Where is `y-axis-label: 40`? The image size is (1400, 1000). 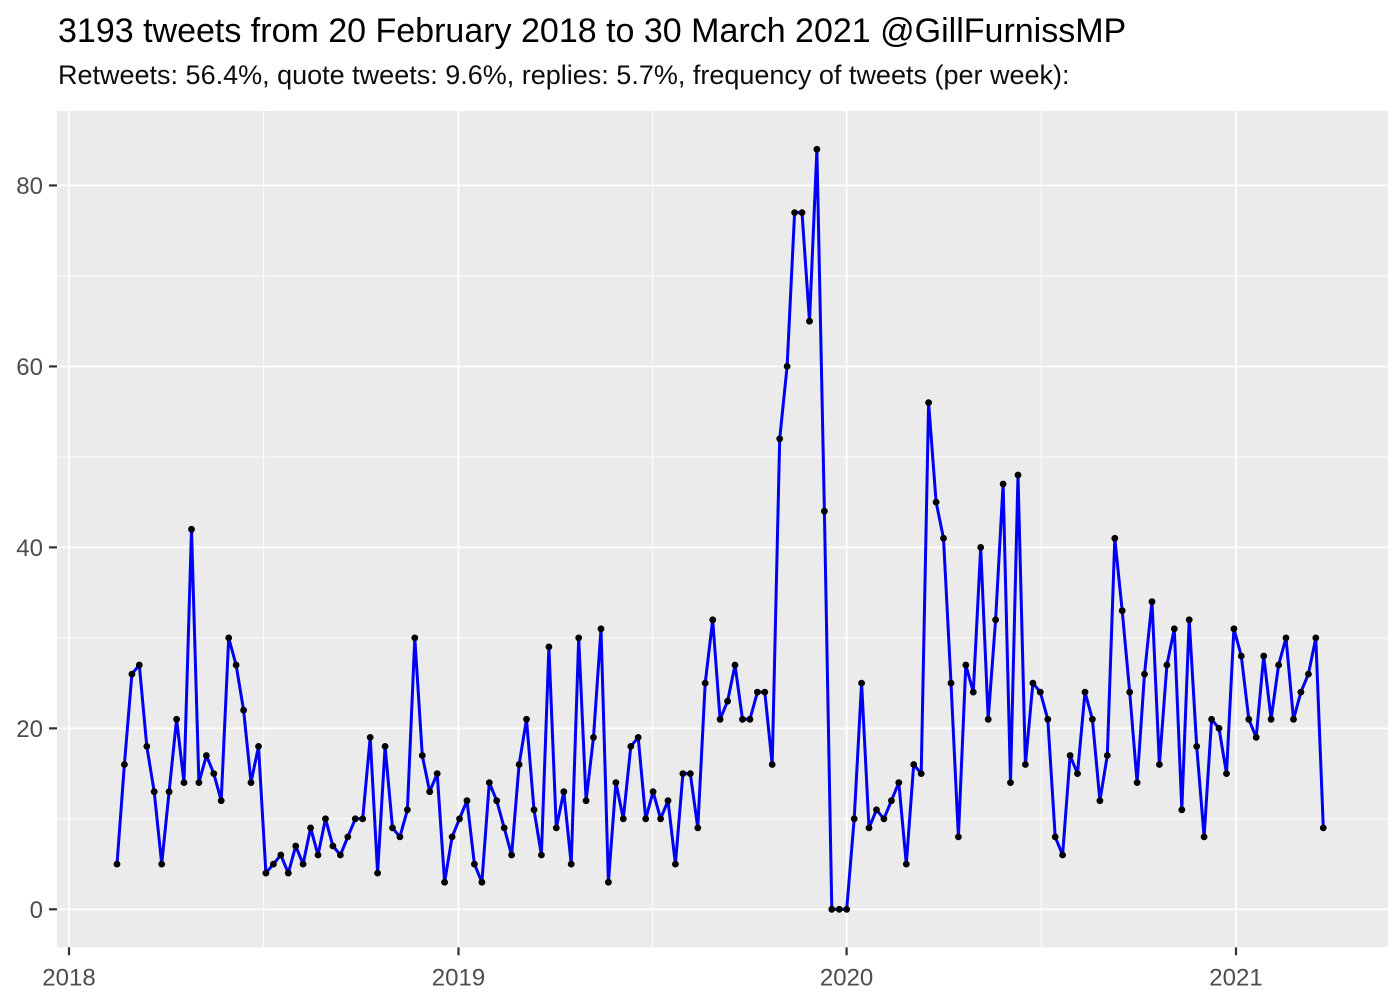 y-axis-label: 40 is located at coordinates (29, 548).